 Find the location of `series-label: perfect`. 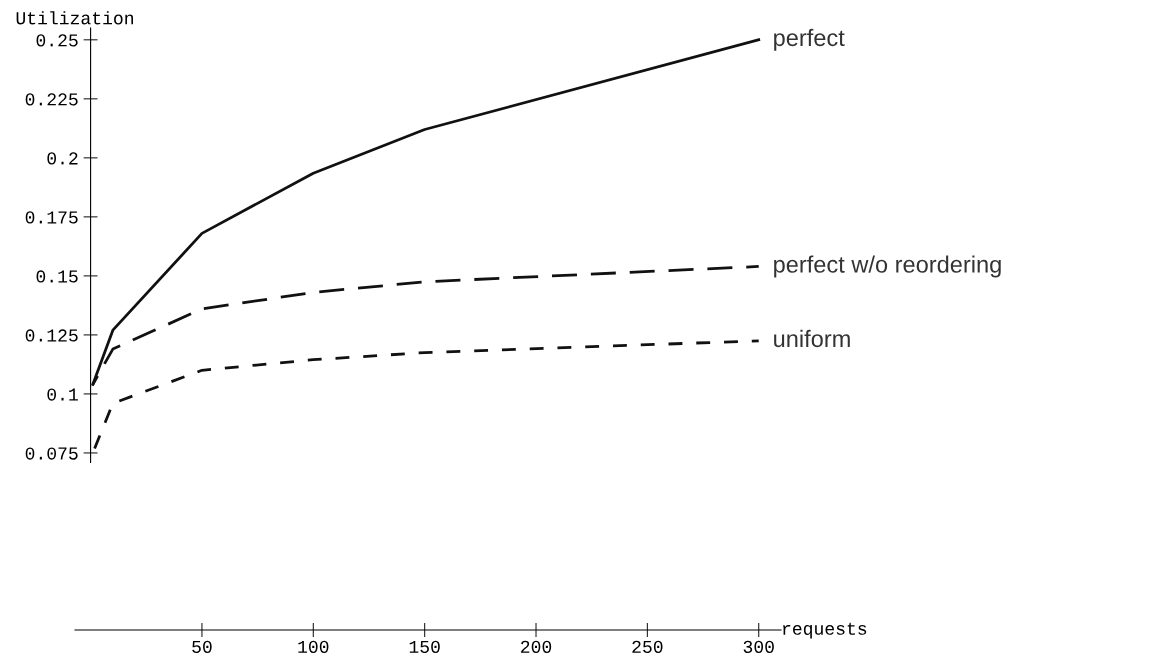

series-label: perfect is located at coordinates (809, 39).